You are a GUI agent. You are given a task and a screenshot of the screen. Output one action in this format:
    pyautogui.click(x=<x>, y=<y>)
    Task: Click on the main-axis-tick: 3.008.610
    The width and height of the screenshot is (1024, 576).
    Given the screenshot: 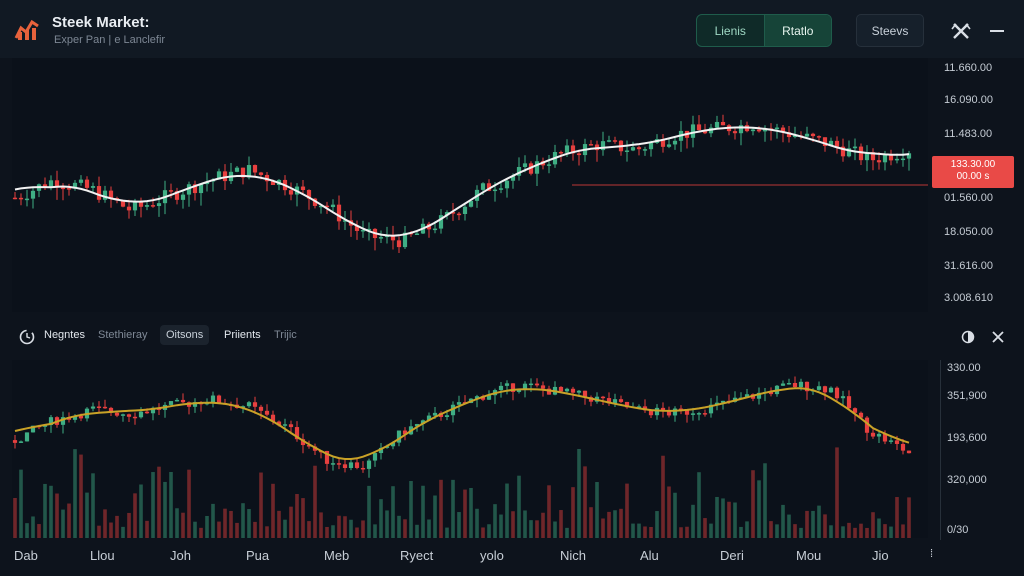 What is the action you would take?
    pyautogui.click(x=968, y=298)
    